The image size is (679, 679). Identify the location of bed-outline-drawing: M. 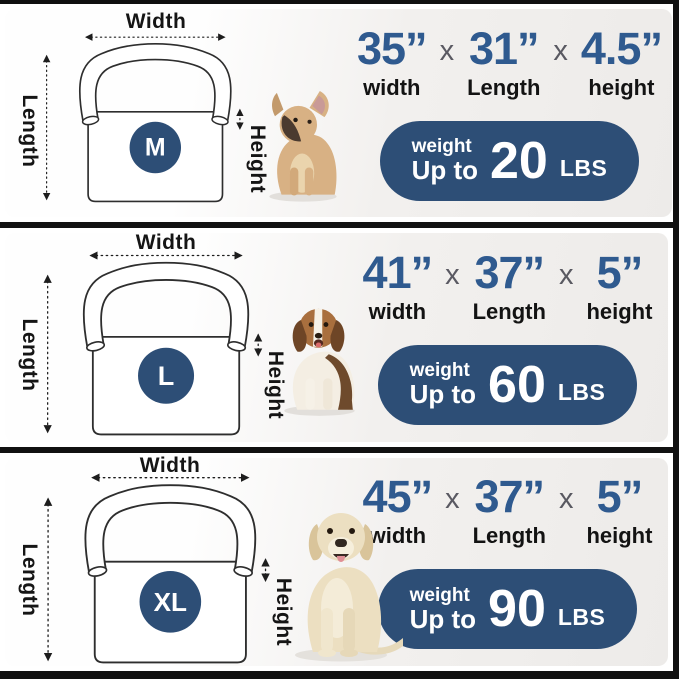
(147, 122).